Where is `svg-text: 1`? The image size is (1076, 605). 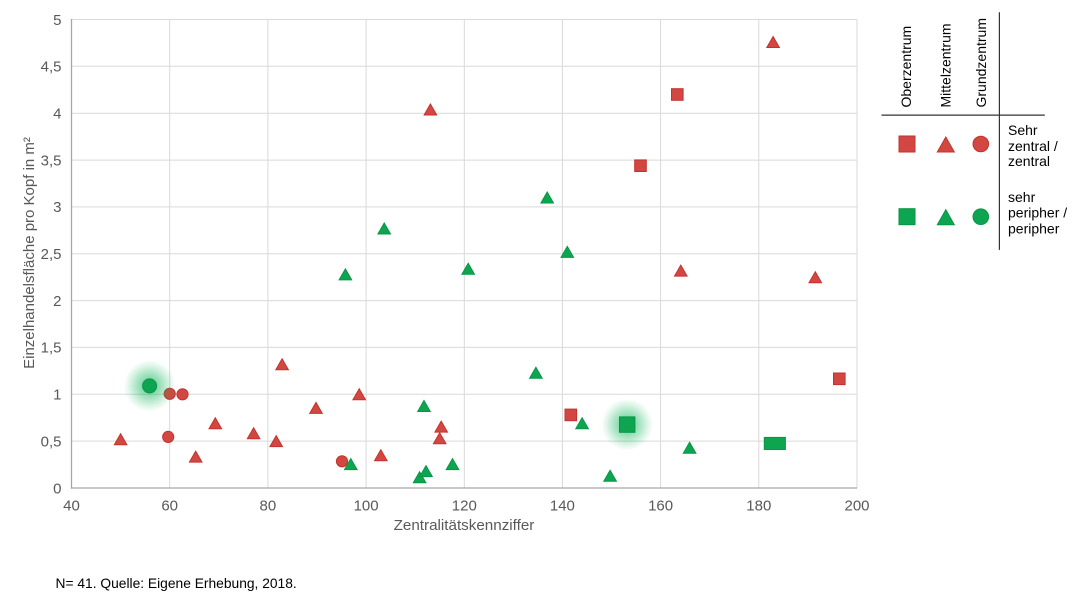 svg-text: 1 is located at coordinates (57, 395).